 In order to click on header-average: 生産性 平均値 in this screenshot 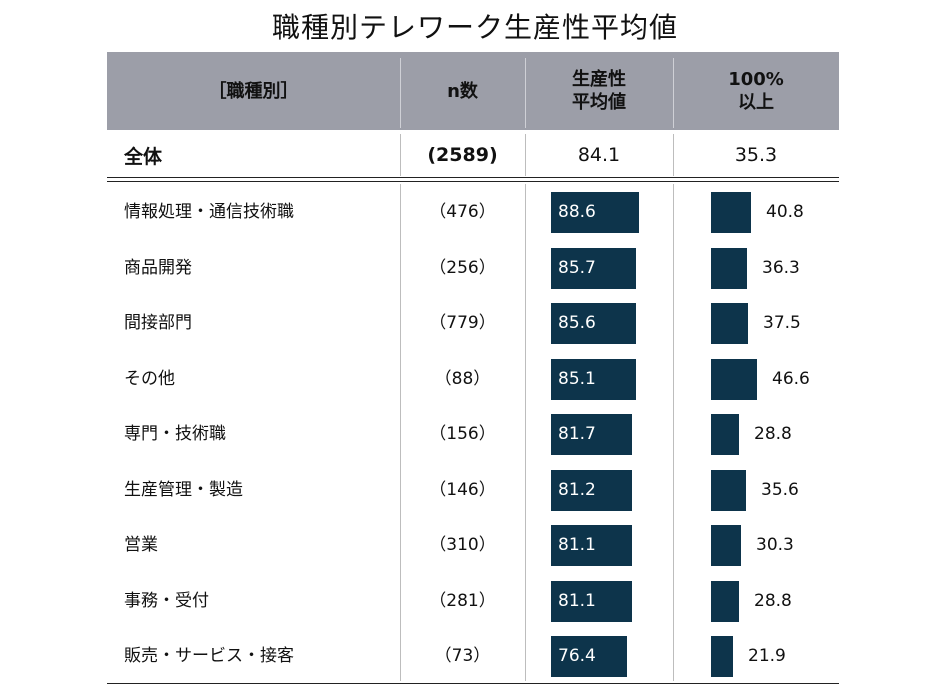, I will do `click(599, 91)`.